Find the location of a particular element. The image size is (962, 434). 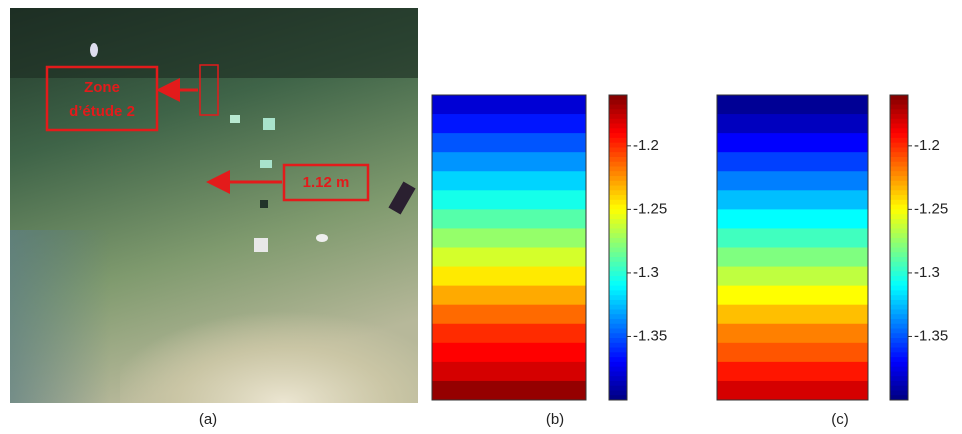

zone-label: Zone is located at coordinates (102, 87).